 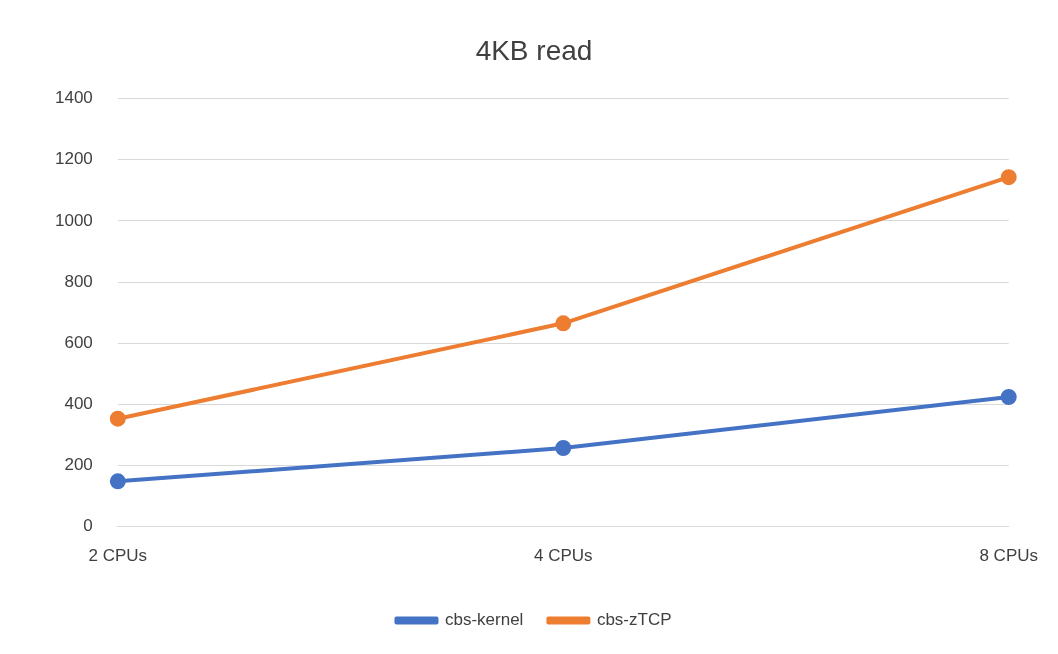 What do you see at coordinates (78, 342) in the screenshot?
I see `y-tick-label: 600` at bounding box center [78, 342].